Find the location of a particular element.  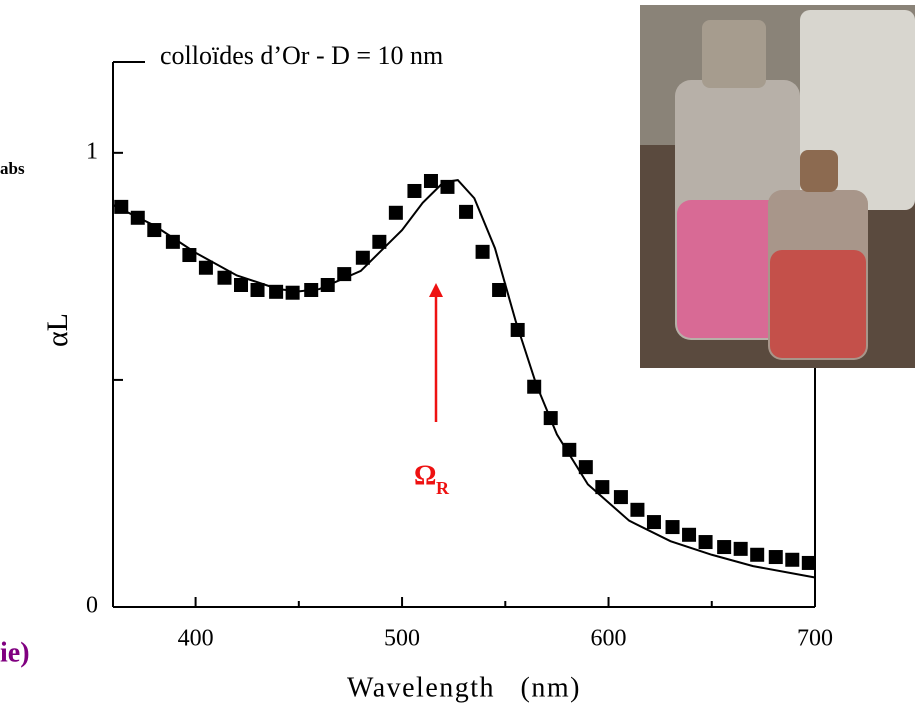

x-tick-label: 700 is located at coordinates (815, 639).